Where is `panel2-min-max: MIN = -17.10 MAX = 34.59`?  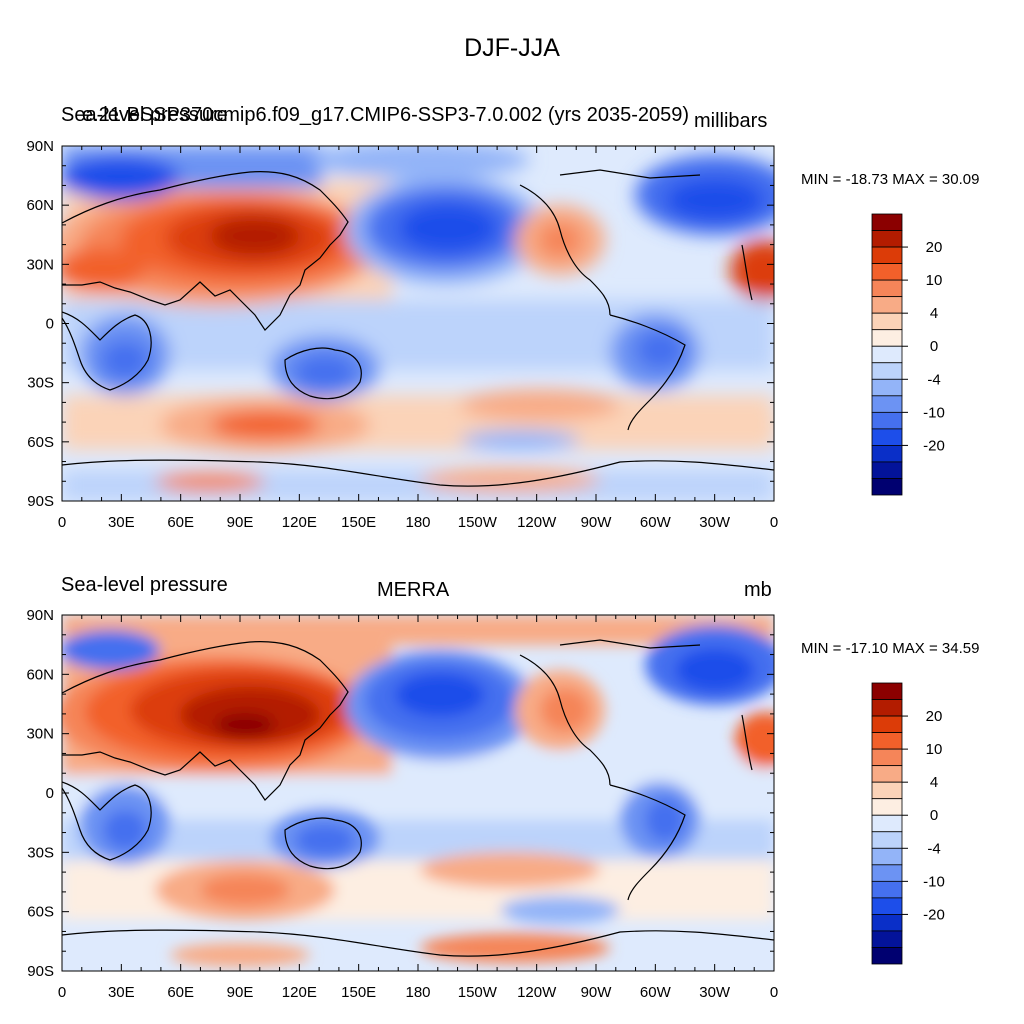 panel2-min-max: MIN = -17.10 MAX = 34.59 is located at coordinates (890, 648).